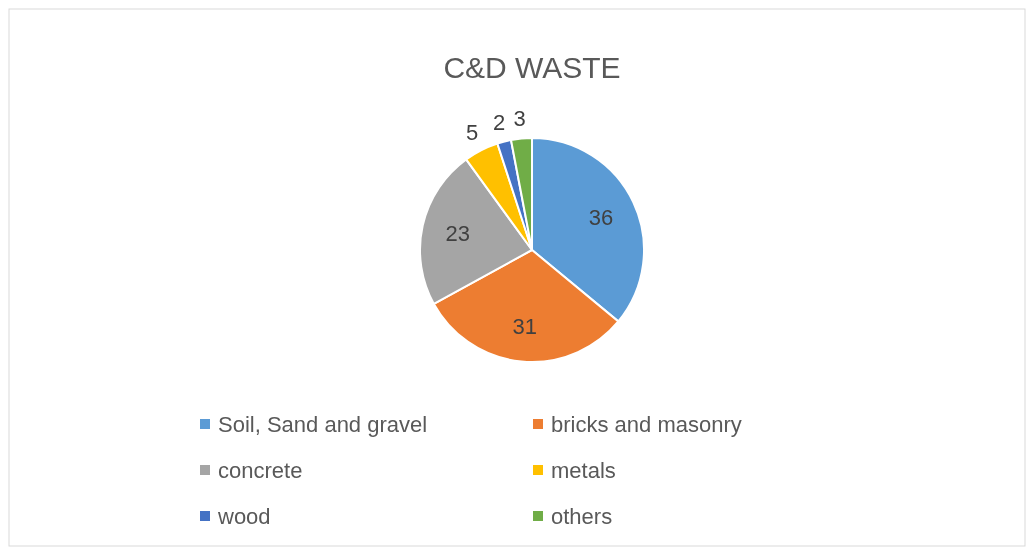 This screenshot has height=555, width=1034. What do you see at coordinates (499, 122) in the screenshot?
I see `data-label: 2` at bounding box center [499, 122].